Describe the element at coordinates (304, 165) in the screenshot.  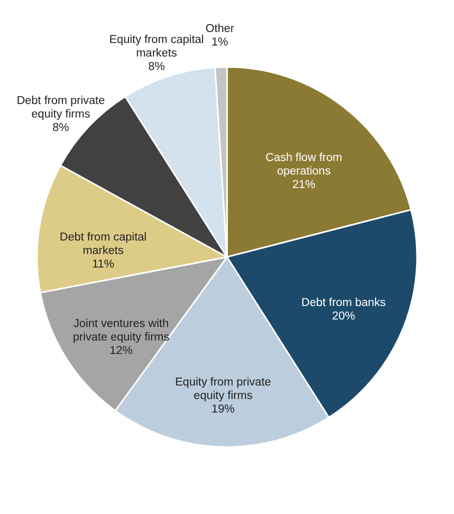
I see `slice-label: Cash flow from operations` at that location.